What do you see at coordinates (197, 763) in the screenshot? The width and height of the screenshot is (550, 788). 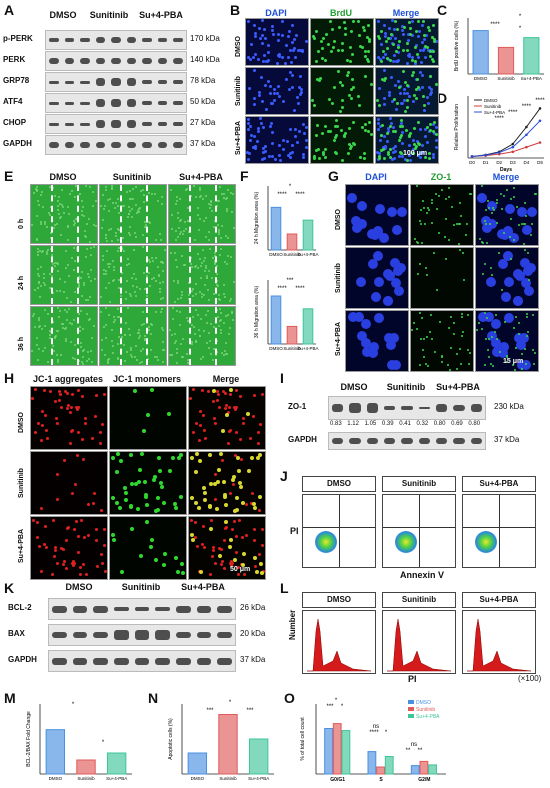 I see `bar-dmso` at bounding box center [197, 763].